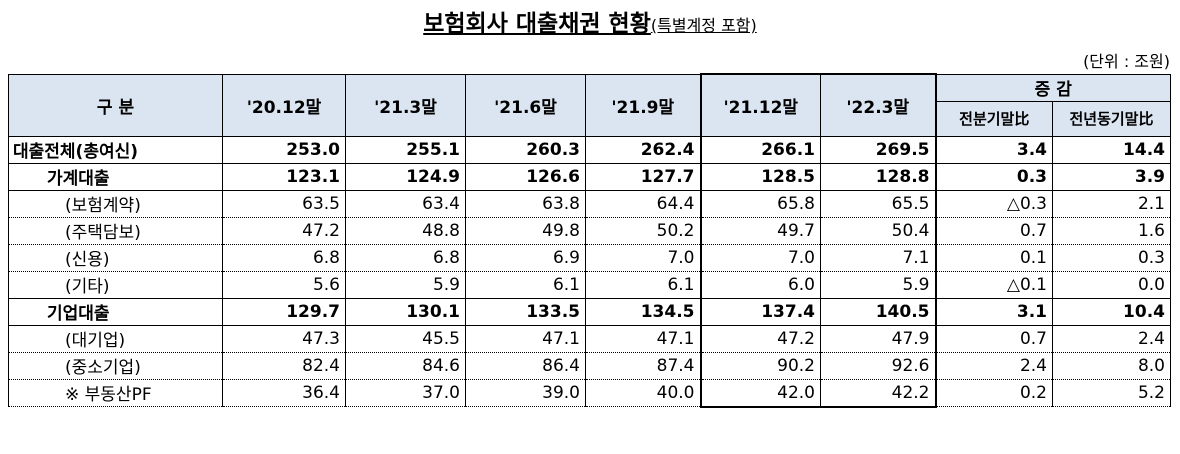  What do you see at coordinates (115, 230) in the screenshot?
I see `row-label: (주택담보)` at bounding box center [115, 230].